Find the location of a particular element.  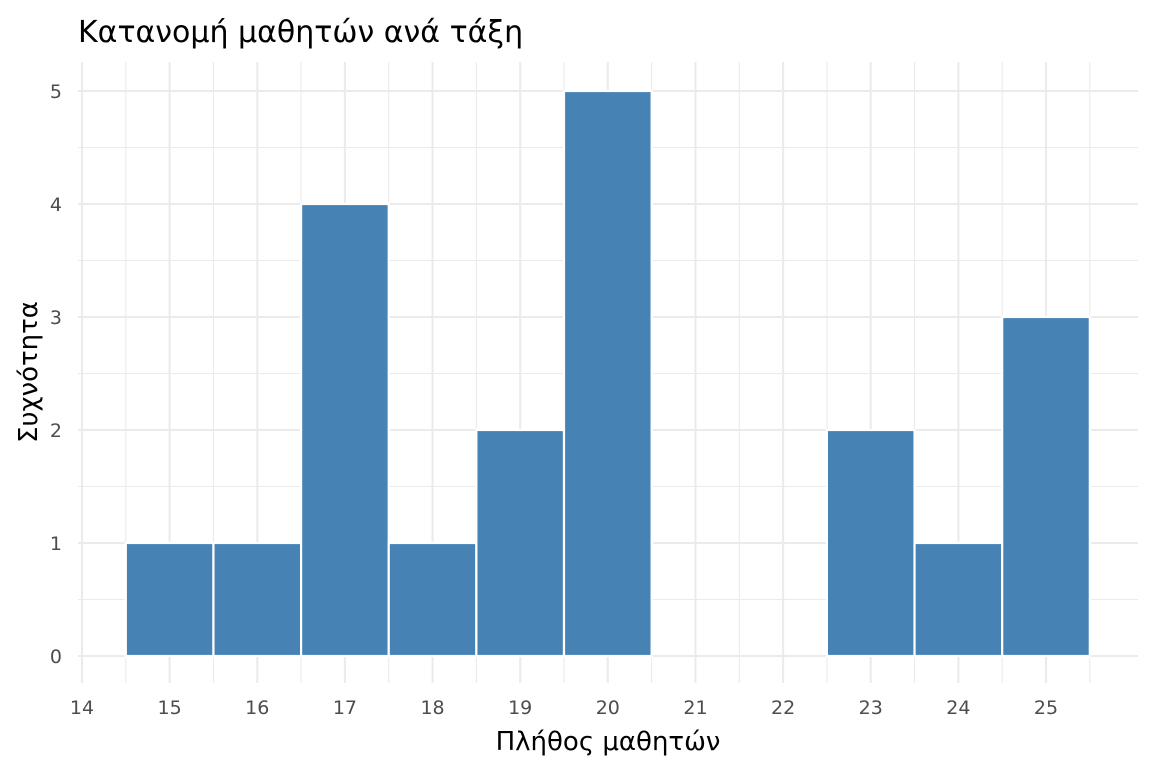

x-axis-title: Πλήθος μαθητών is located at coordinates (608, 742).